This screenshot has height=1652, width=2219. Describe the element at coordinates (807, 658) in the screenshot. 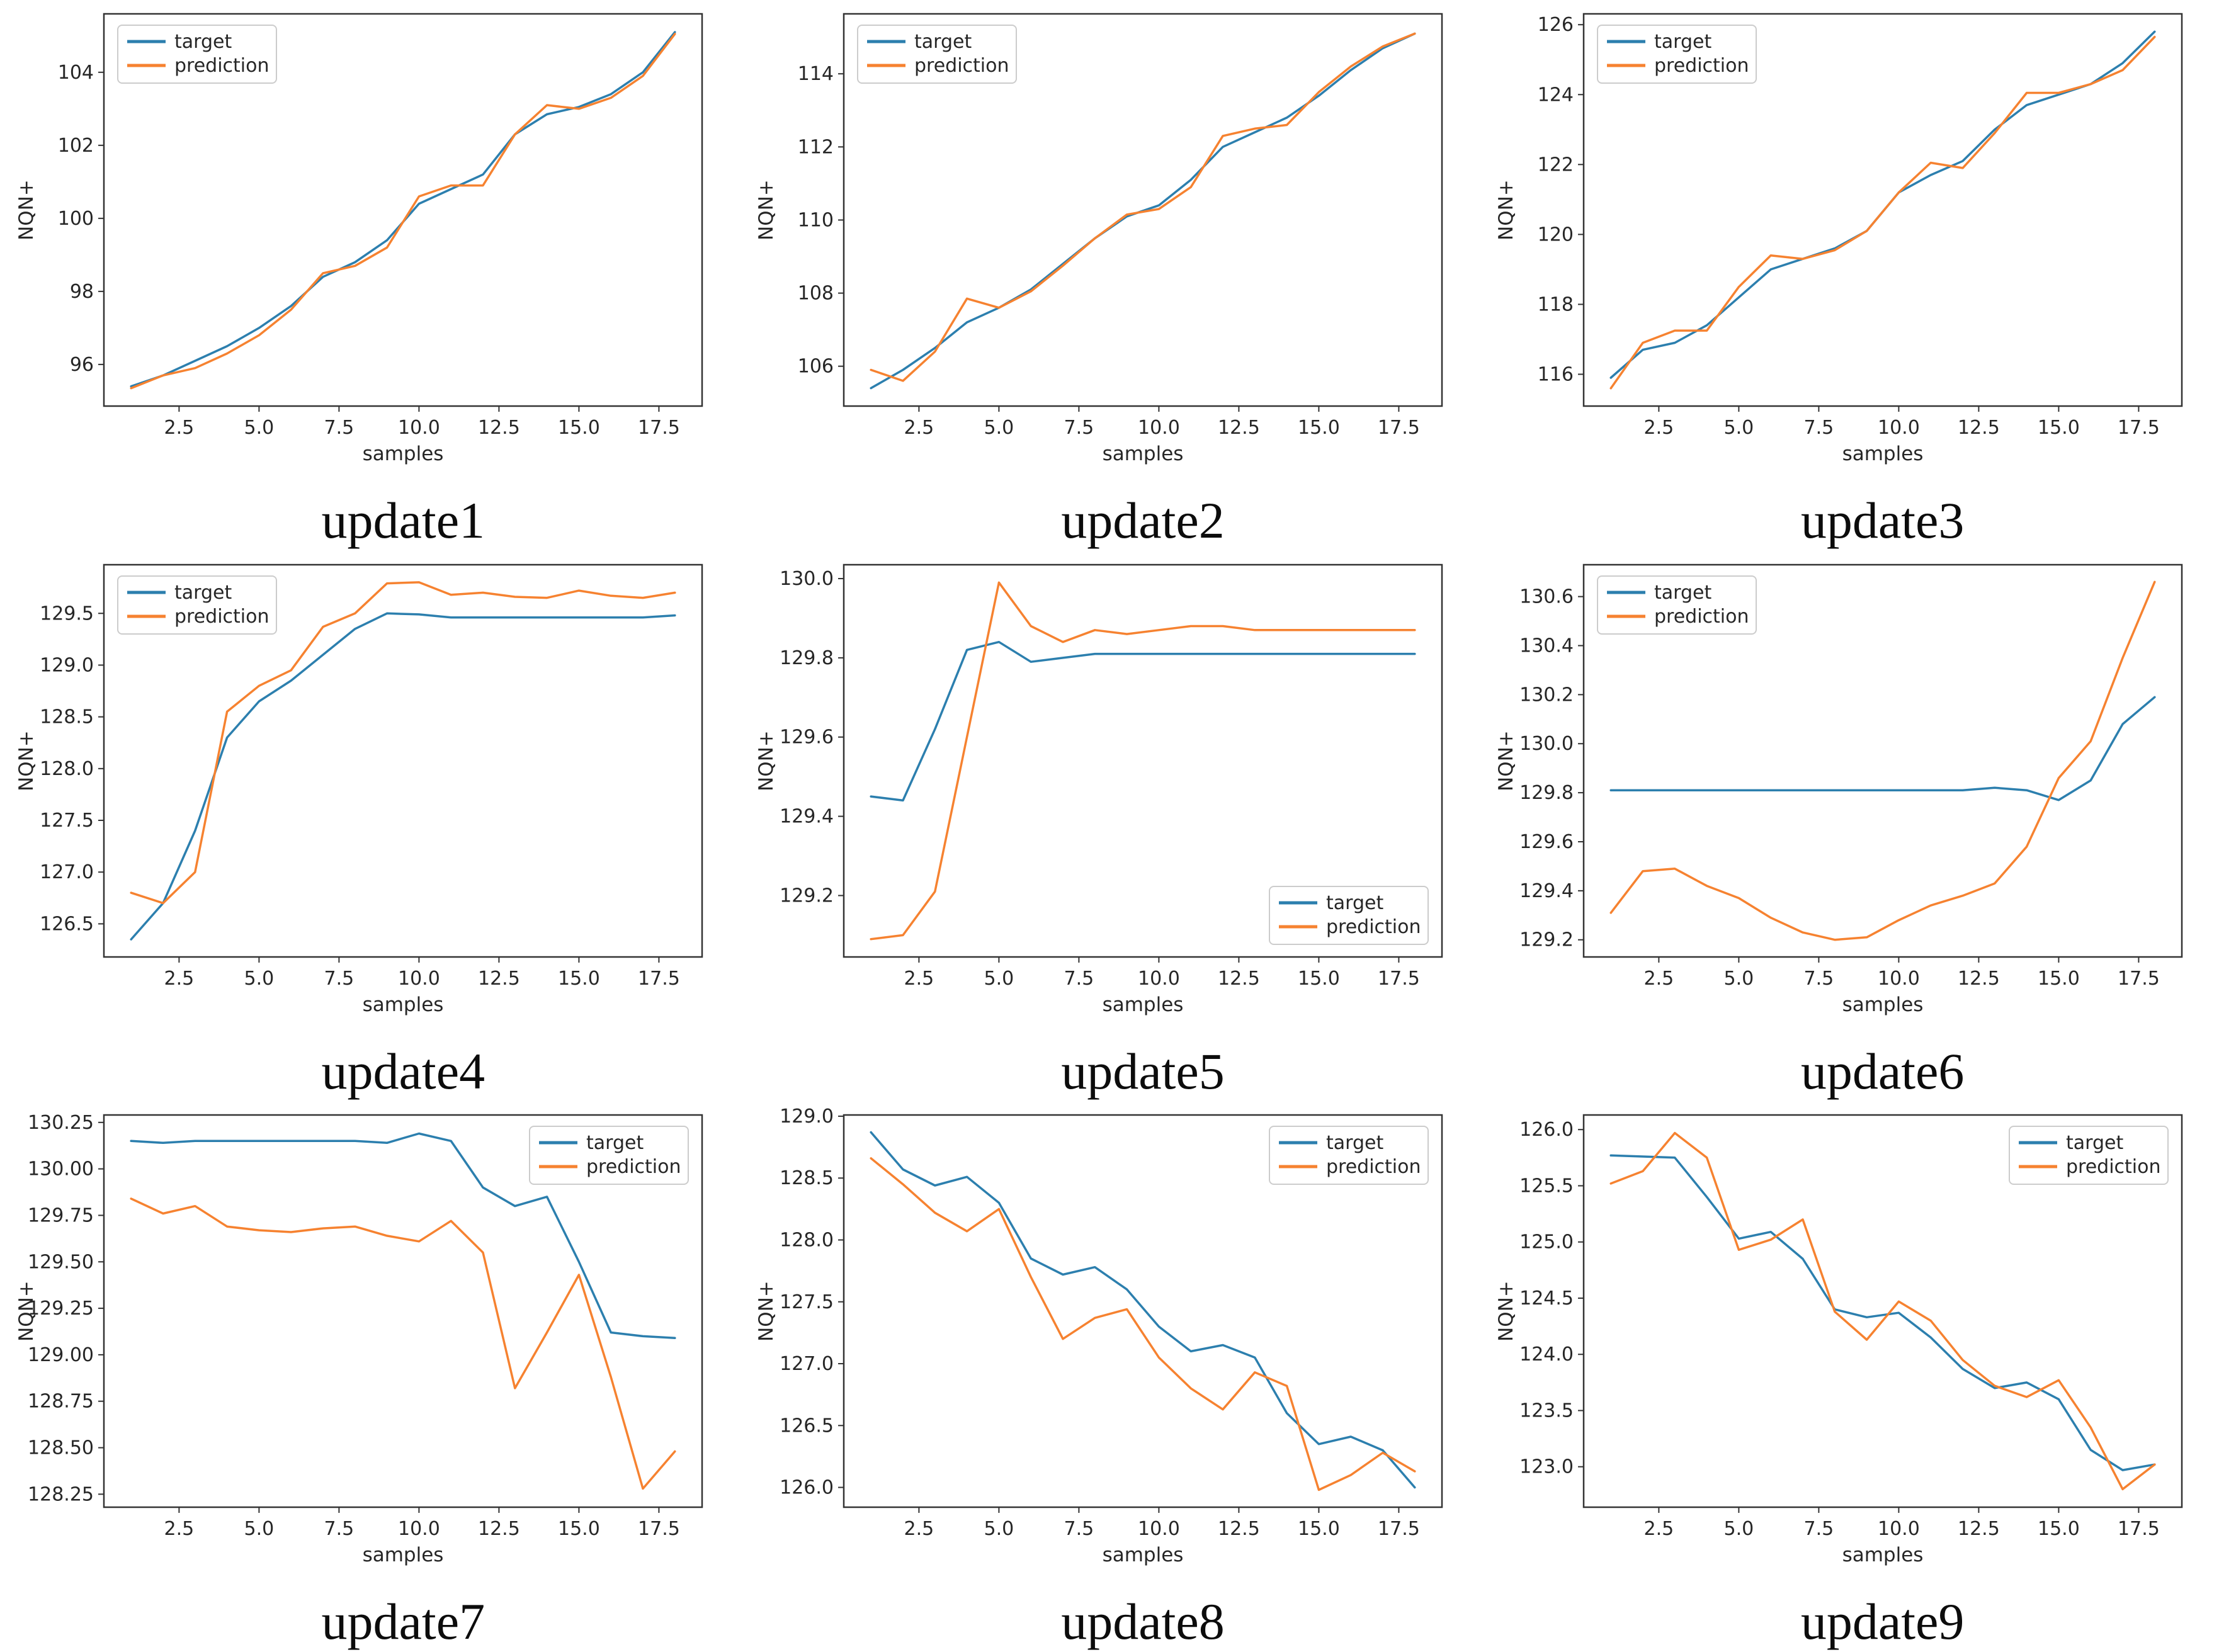

I see `svg-text: 129.8` at that location.